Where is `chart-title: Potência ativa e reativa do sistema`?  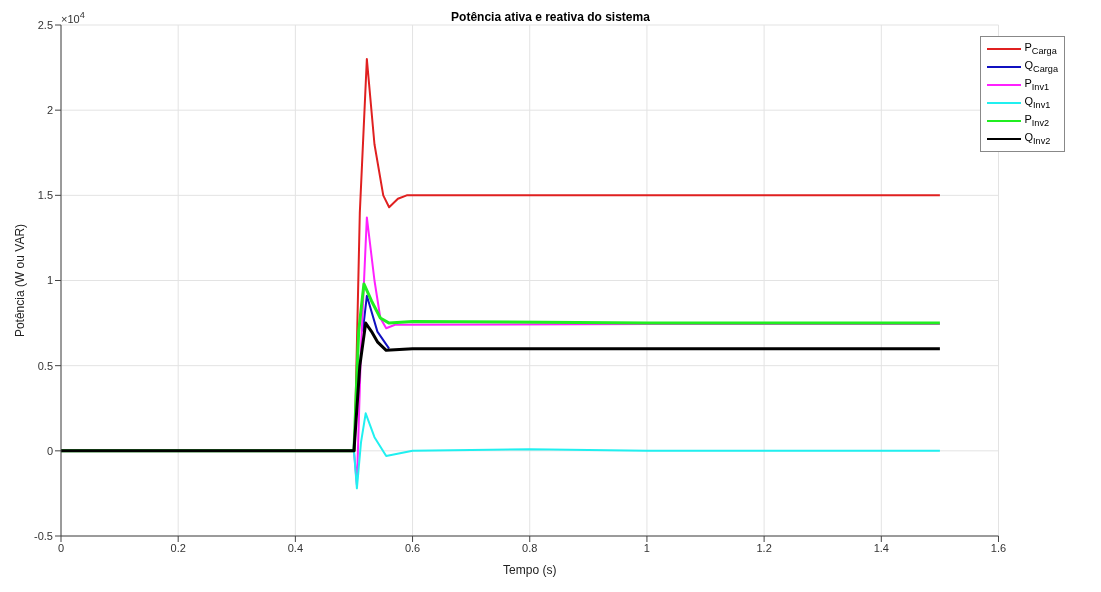 chart-title: Potência ativa e reativa do sistema is located at coordinates (550, 17).